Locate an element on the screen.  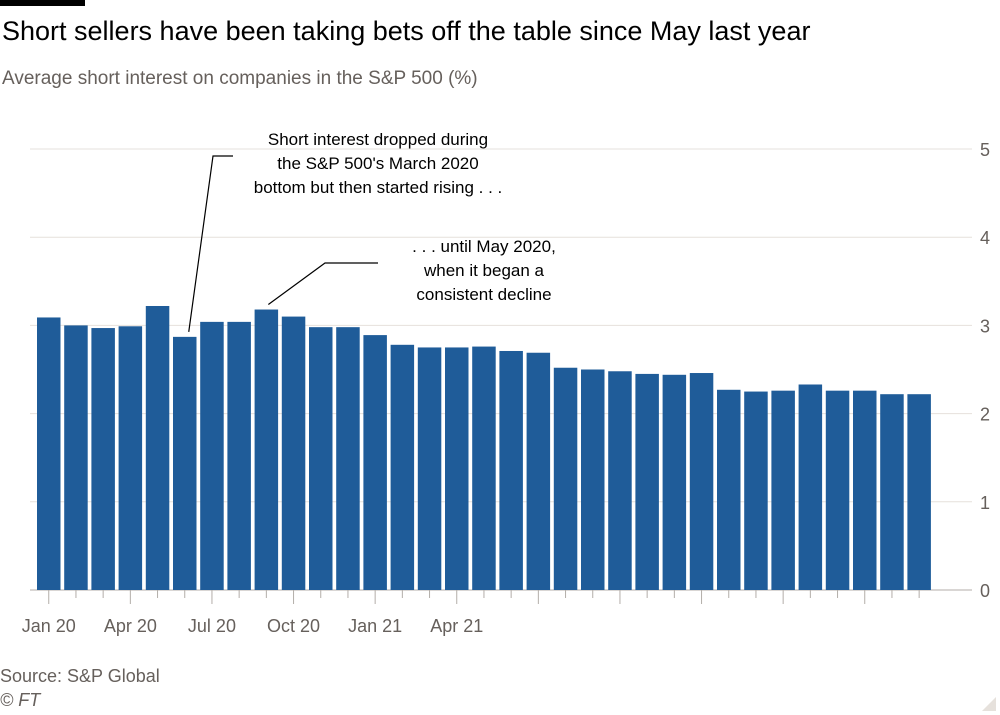
x-tick-label: Oct 20 is located at coordinates (293, 626).